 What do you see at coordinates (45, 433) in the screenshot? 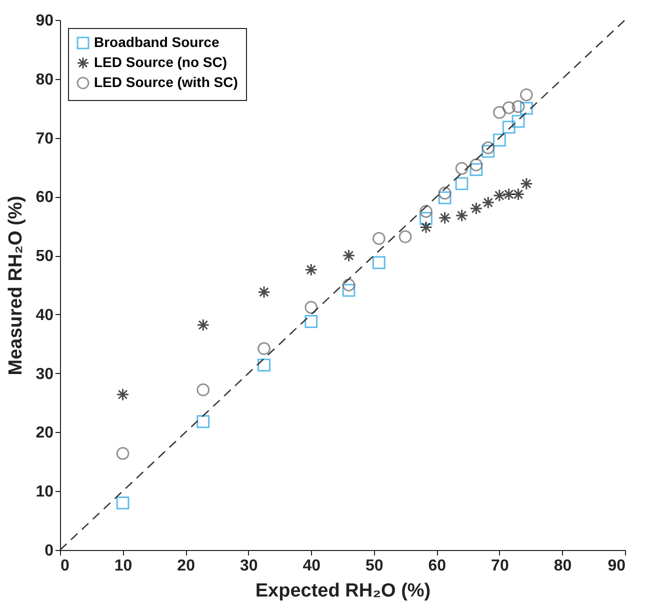
I see `y-tick-label: 20` at bounding box center [45, 433].